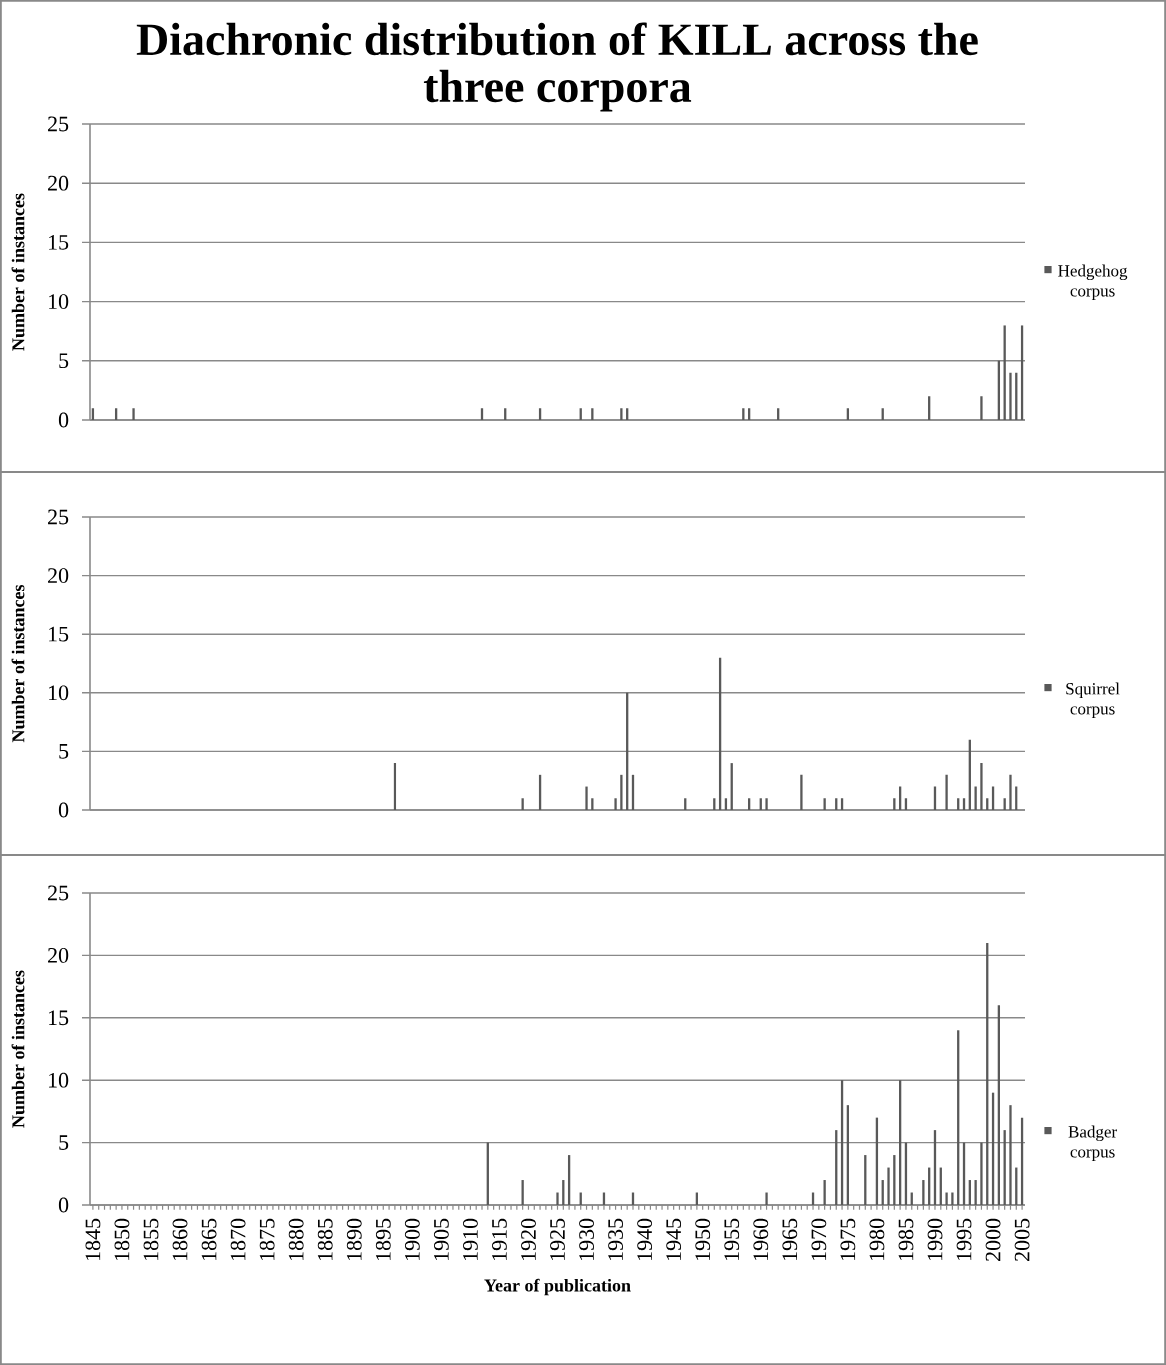 This screenshot has width=1166, height=1365. What do you see at coordinates (470, 1239) in the screenshot?
I see `x-tick-label: 1910` at bounding box center [470, 1239].